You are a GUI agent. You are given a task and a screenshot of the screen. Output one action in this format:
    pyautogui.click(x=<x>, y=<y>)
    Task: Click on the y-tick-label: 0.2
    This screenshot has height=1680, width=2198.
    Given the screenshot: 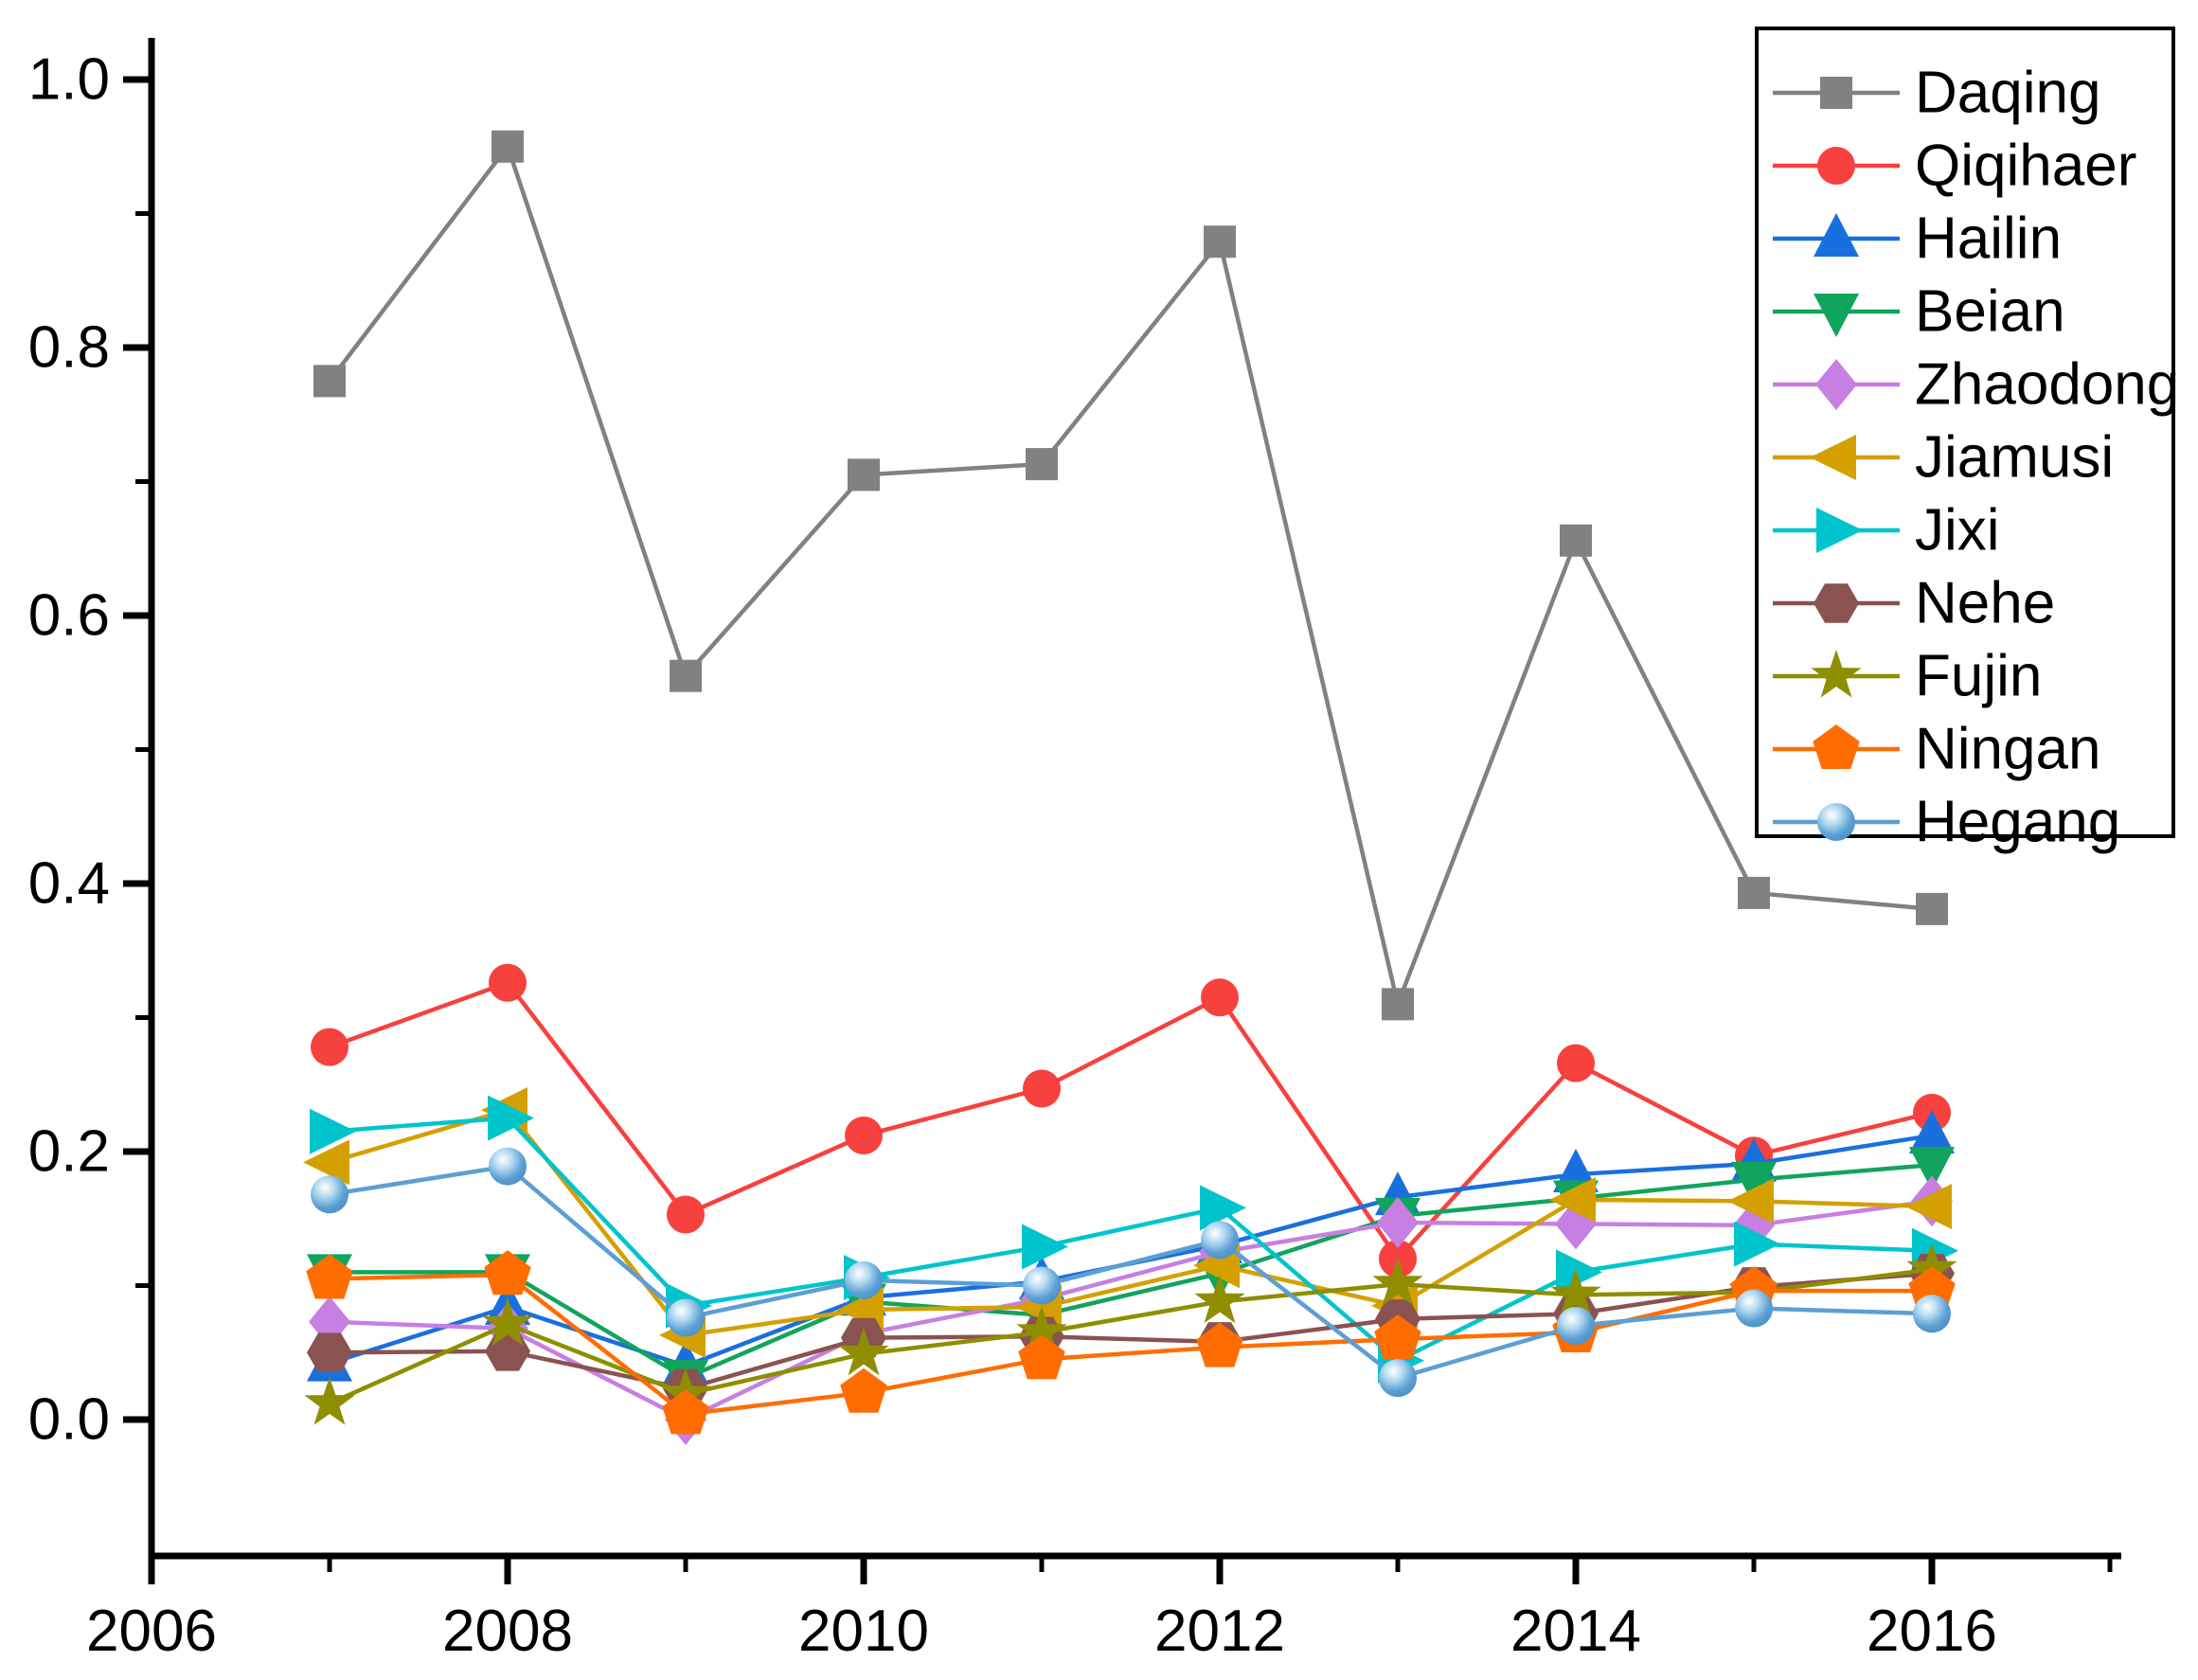 What is the action you would take?
    pyautogui.click(x=69, y=1152)
    